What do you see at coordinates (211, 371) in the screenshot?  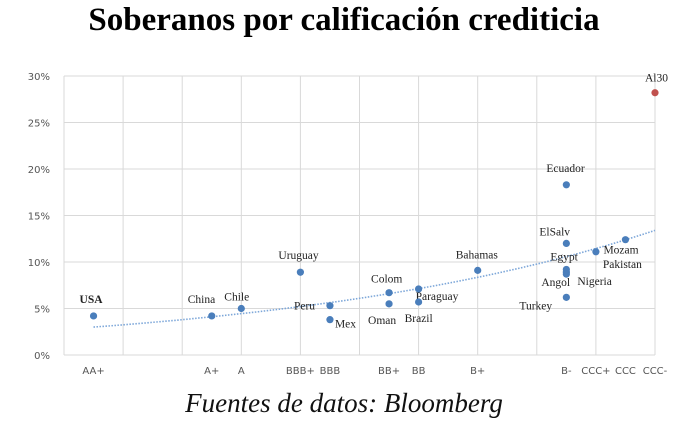 I see `x-tick-label: A+` at bounding box center [211, 371].